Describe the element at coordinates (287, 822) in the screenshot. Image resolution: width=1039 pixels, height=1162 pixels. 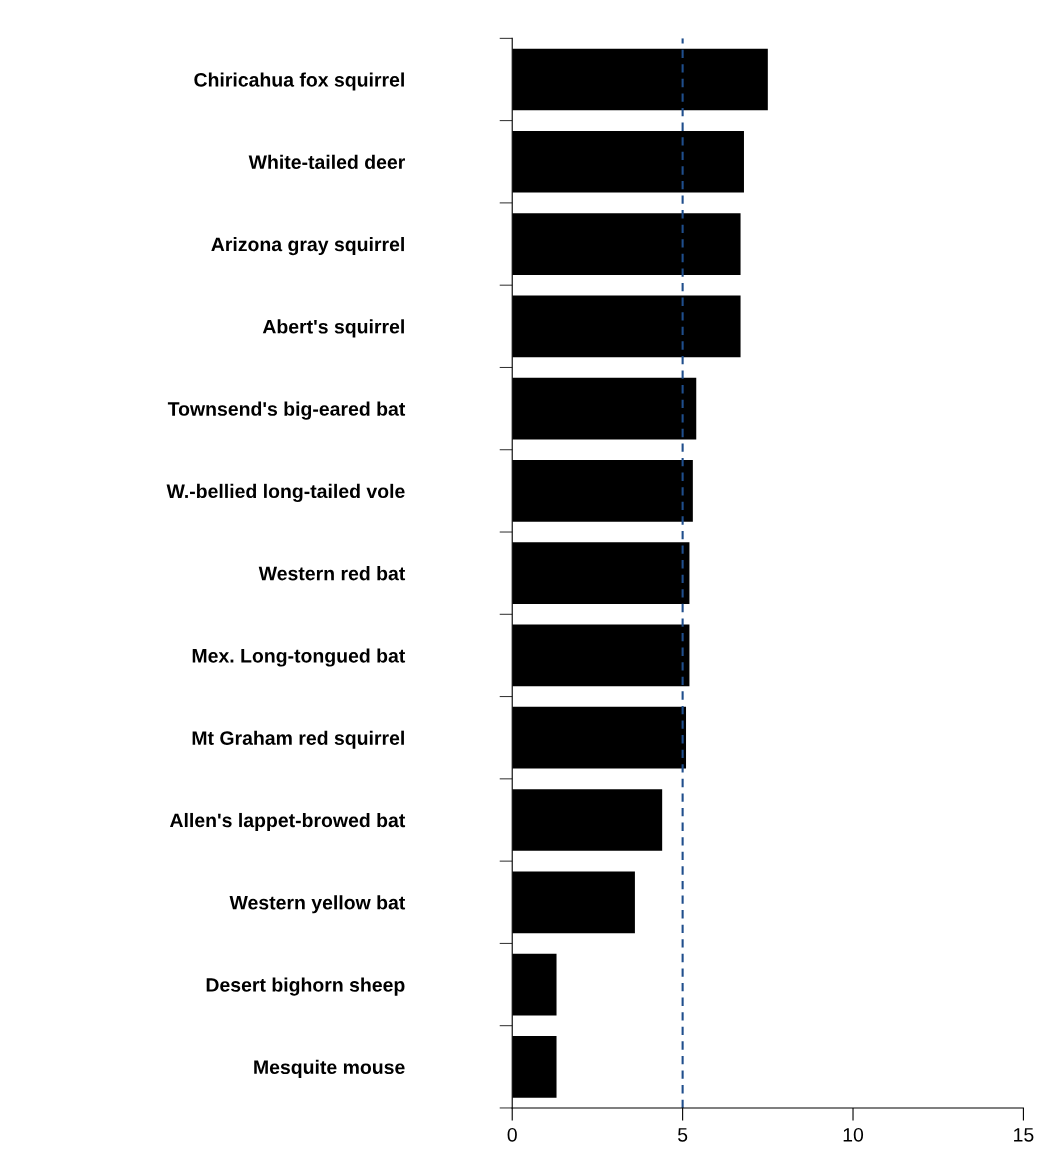
I see `y-tick-label: Allen's lappet-browed bat` at that location.